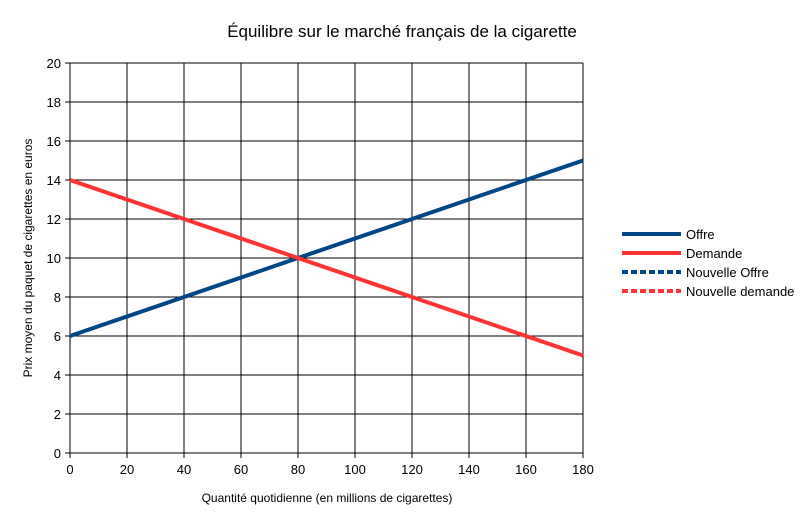 This screenshot has height=526, width=805. I want to click on y-tick-label: 14, so click(54, 180).